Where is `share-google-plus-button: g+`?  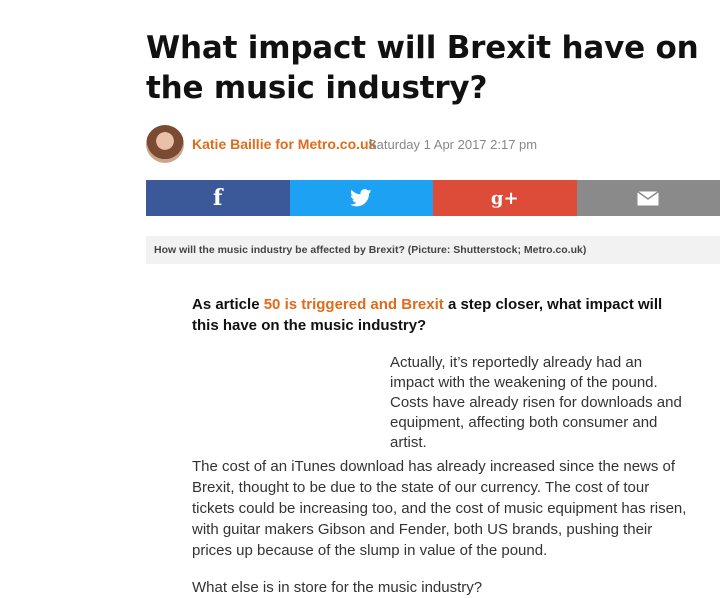
share-google-plus-button: g+ is located at coordinates (505, 198).